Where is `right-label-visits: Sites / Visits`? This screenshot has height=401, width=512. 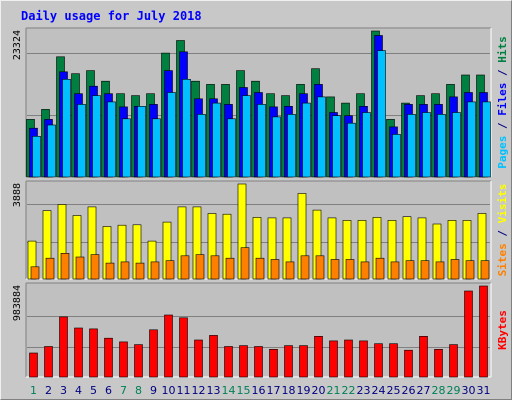
right-label-visits: Sites / Visits is located at coordinates (502, 230).